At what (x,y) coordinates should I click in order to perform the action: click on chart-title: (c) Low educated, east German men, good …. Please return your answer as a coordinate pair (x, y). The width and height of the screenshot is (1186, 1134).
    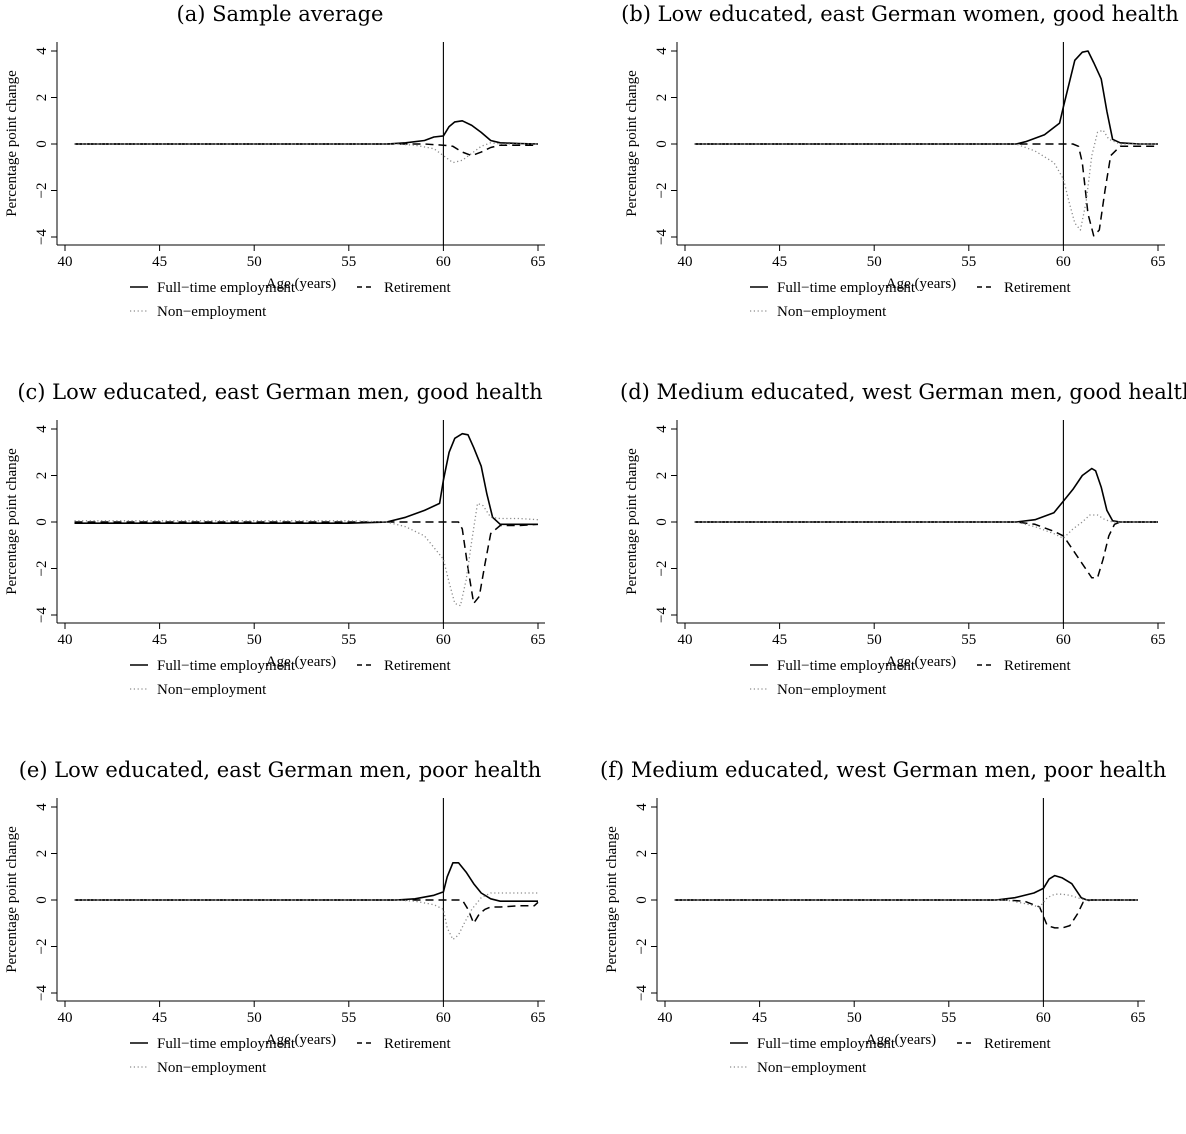
    Looking at the image, I should click on (280, 392).